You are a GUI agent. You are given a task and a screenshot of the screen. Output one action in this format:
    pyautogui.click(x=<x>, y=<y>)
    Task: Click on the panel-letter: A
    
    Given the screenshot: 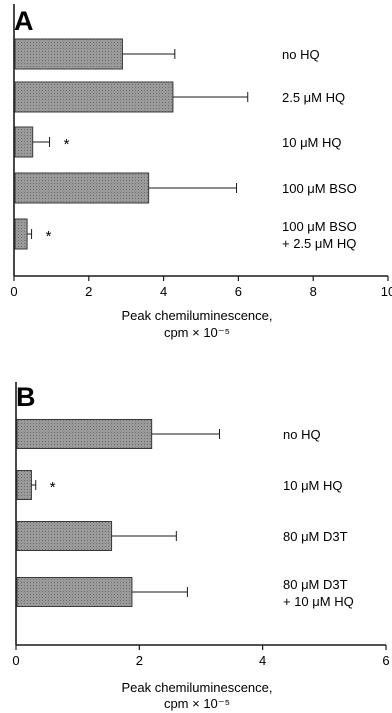 What is the action you would take?
    pyautogui.click(x=24, y=21)
    